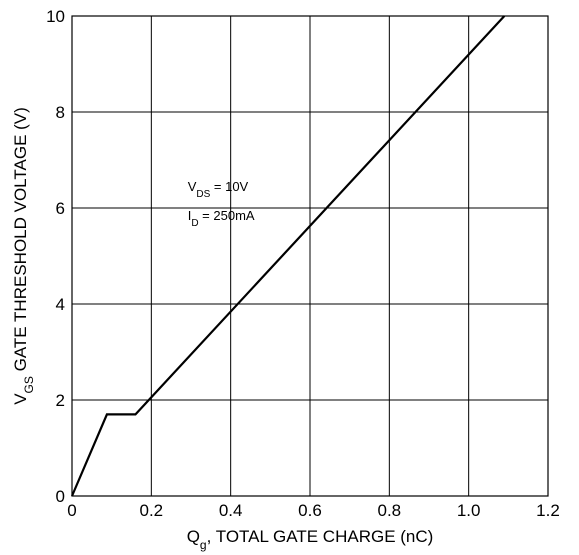  What do you see at coordinates (469, 510) in the screenshot?
I see `x-tick-label: 1.0` at bounding box center [469, 510].